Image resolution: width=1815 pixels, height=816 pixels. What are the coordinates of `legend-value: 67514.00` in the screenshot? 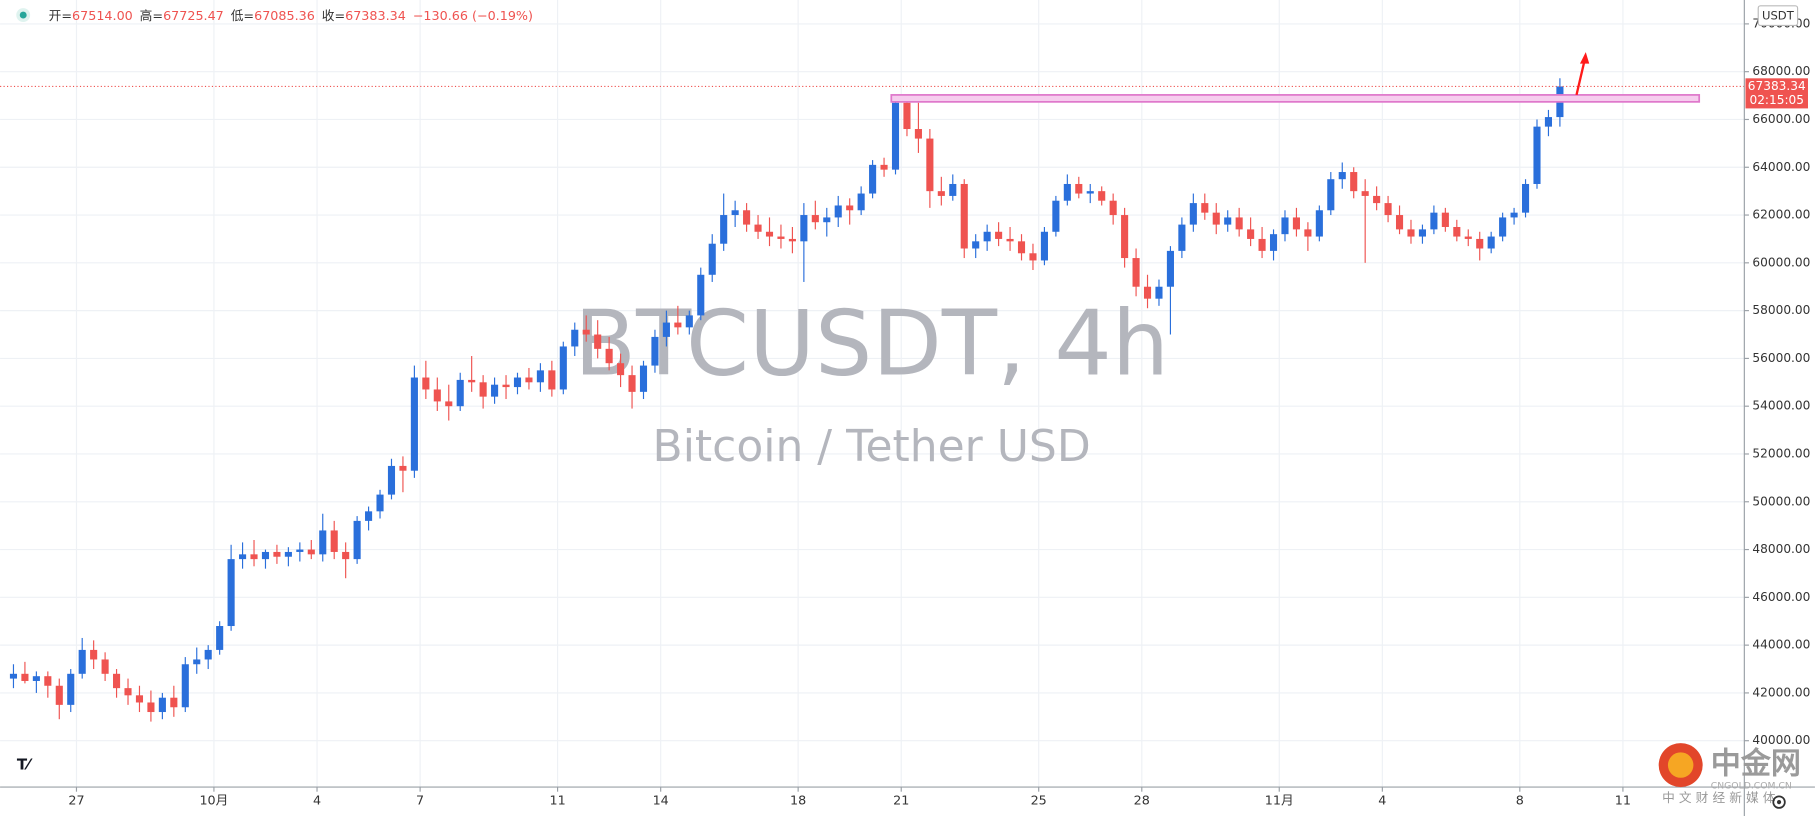 It's located at (102, 16).